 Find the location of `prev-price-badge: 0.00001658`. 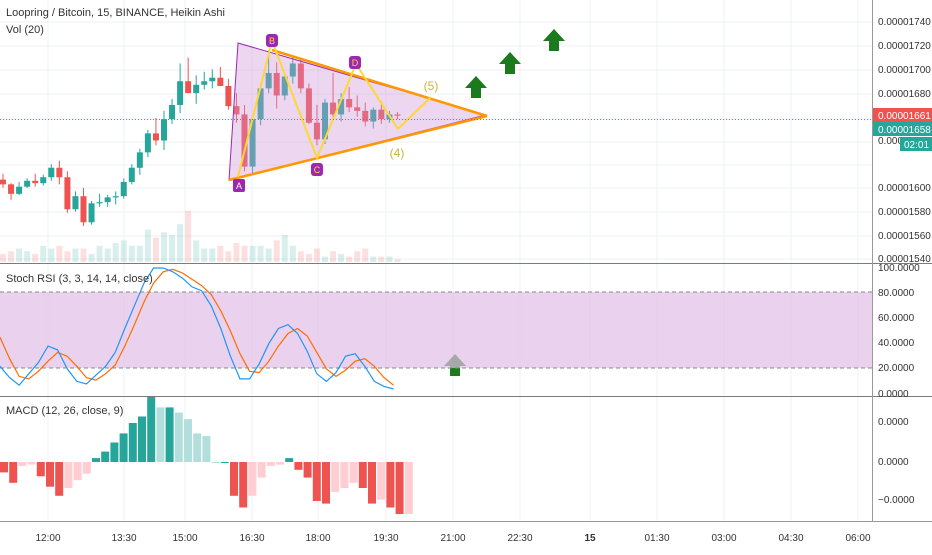

prev-price-badge: 0.00001658 is located at coordinates (902, 129).